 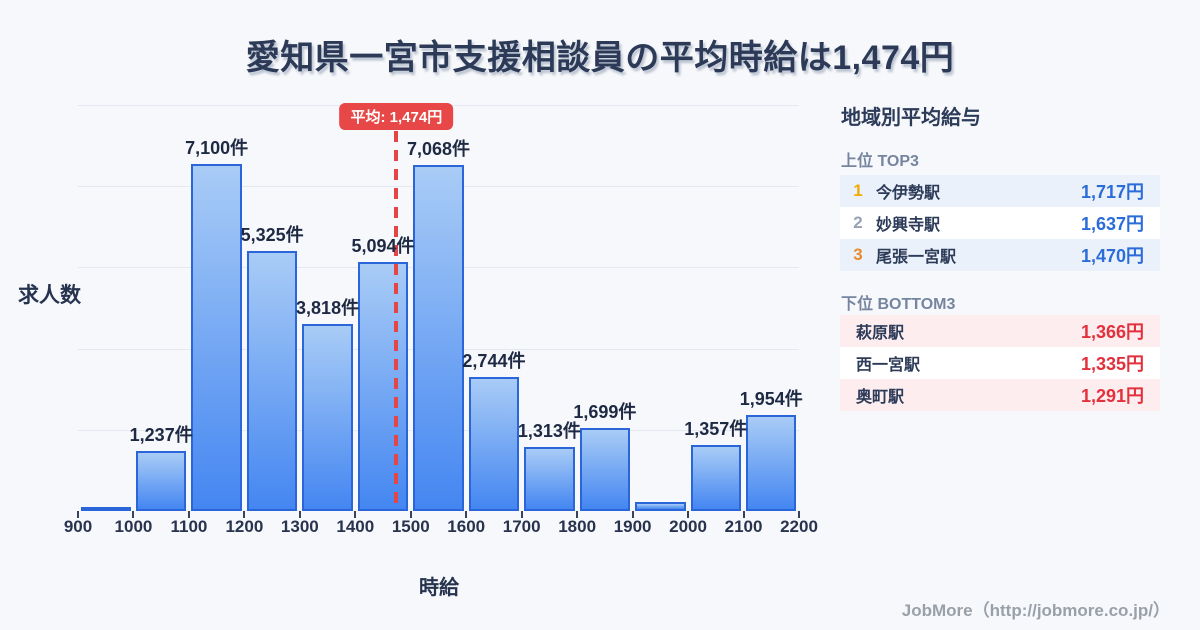 I want to click on x-tick-label: 1000, so click(x=133, y=526).